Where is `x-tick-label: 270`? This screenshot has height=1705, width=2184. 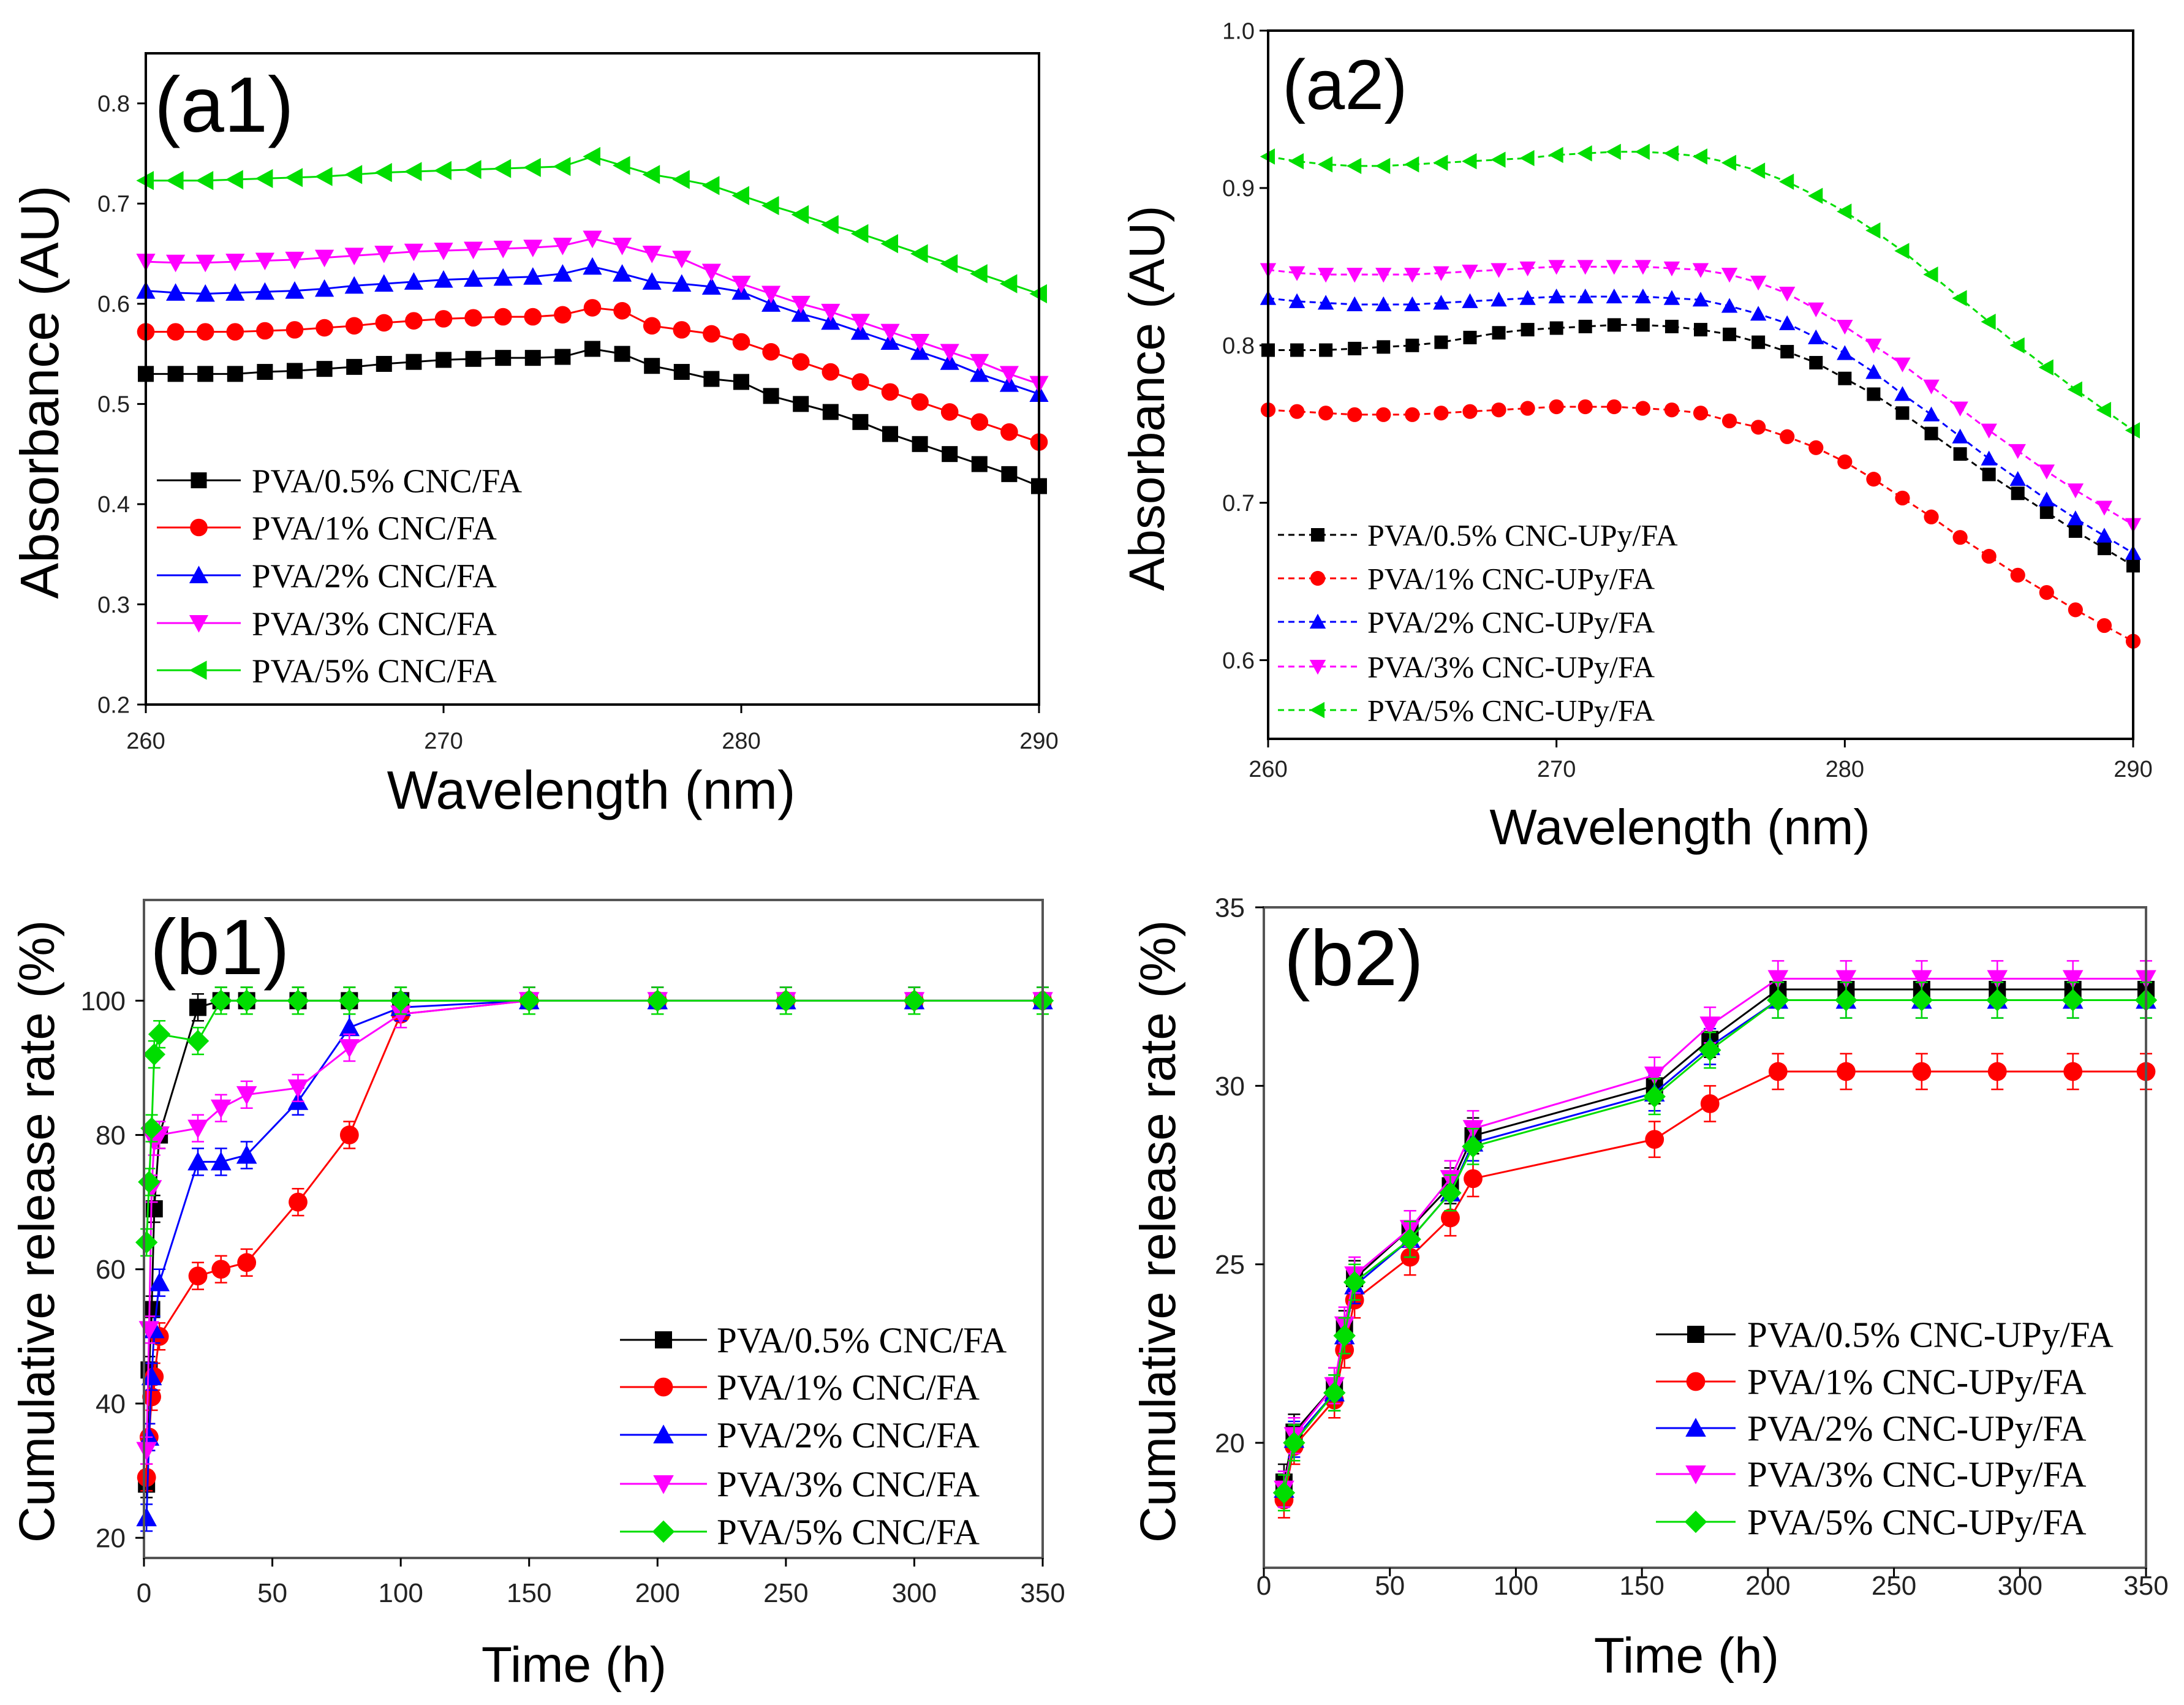
x-tick-label: 270 is located at coordinates (1556, 769).